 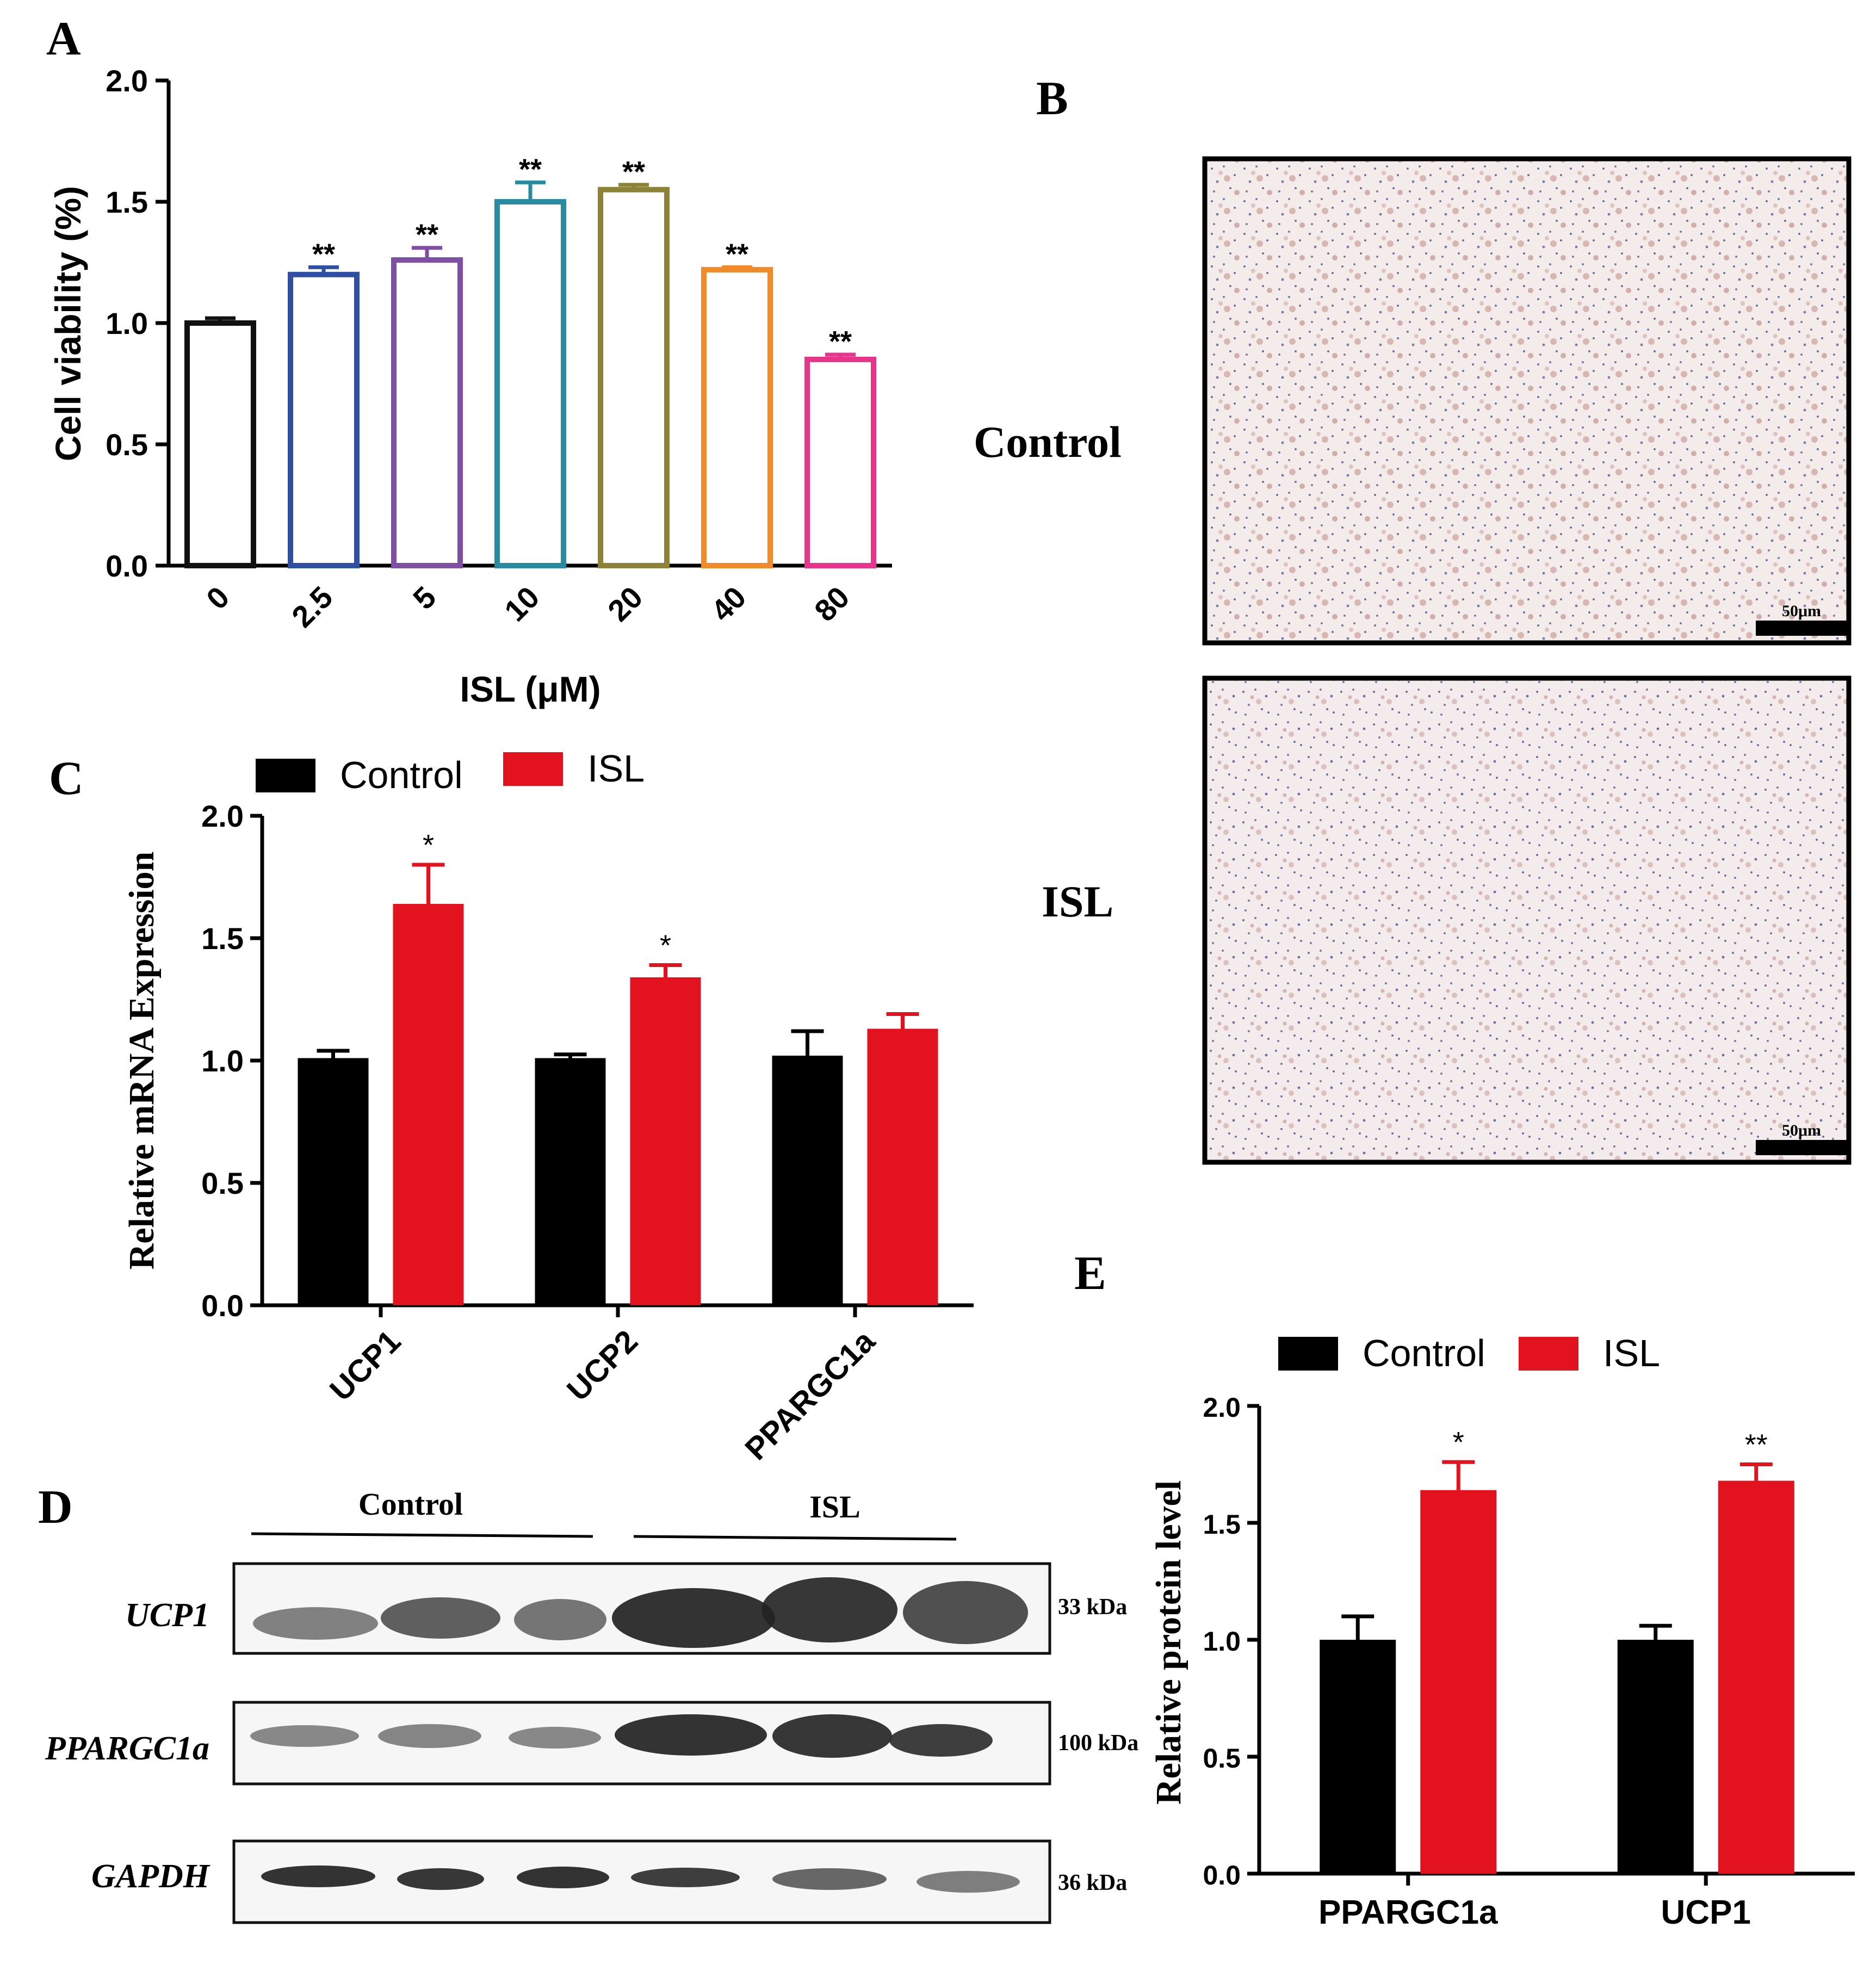 What do you see at coordinates (66, 778) in the screenshot?
I see `panel-letter-c: C` at bounding box center [66, 778].